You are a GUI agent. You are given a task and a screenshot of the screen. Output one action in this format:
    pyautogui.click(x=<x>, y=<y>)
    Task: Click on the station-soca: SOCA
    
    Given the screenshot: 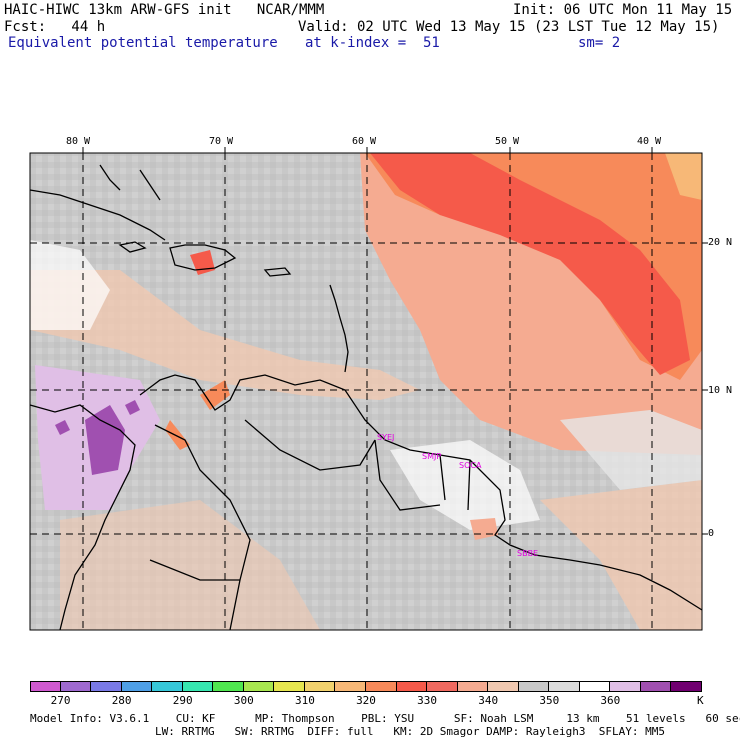 What is the action you would take?
    pyautogui.click(x=470, y=465)
    